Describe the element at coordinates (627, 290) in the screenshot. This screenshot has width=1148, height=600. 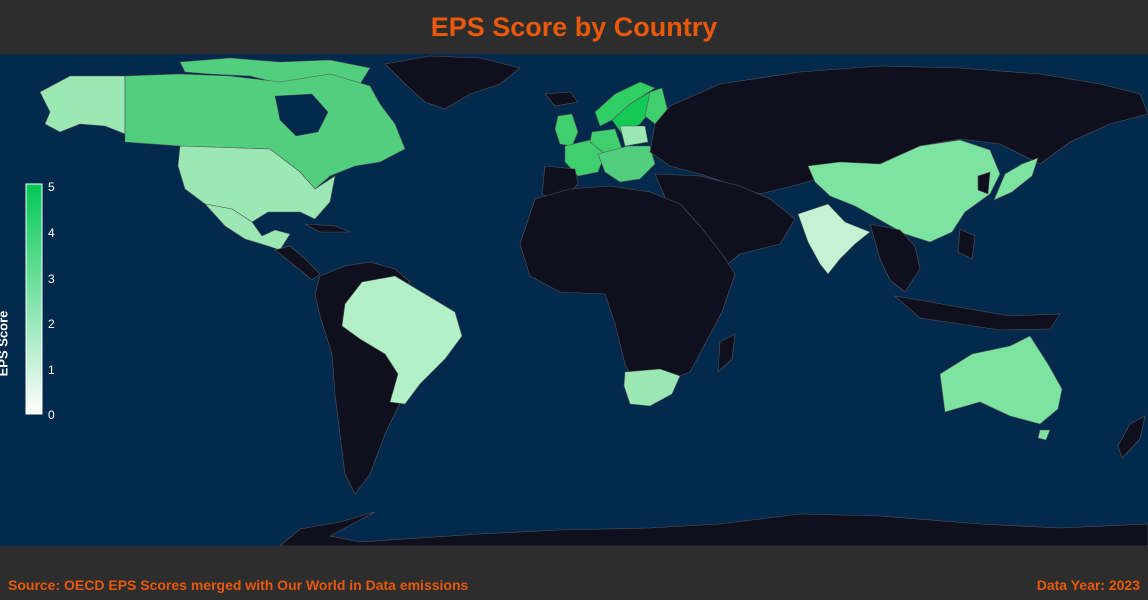
I see `country-africa` at that location.